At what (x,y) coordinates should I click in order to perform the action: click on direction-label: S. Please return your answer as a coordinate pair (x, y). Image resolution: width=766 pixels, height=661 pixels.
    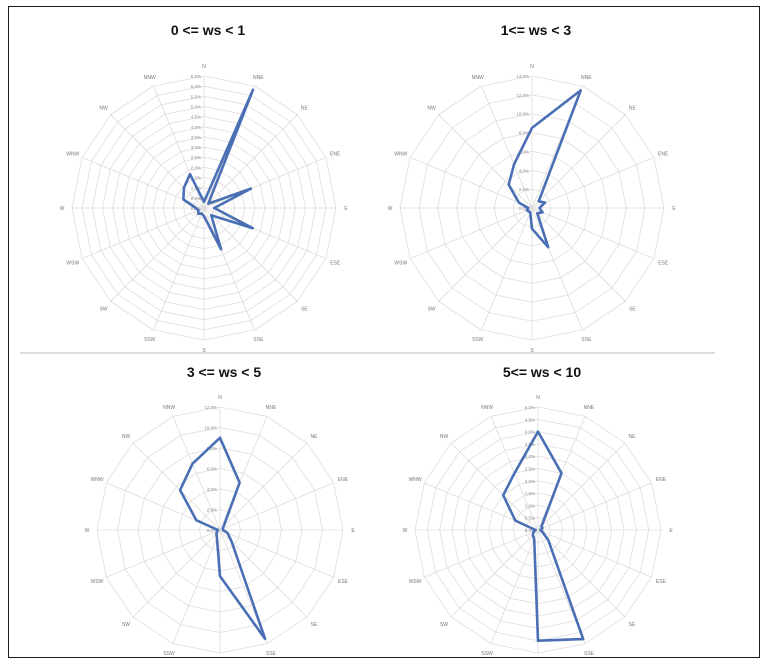
    Looking at the image, I should click on (532, 351).